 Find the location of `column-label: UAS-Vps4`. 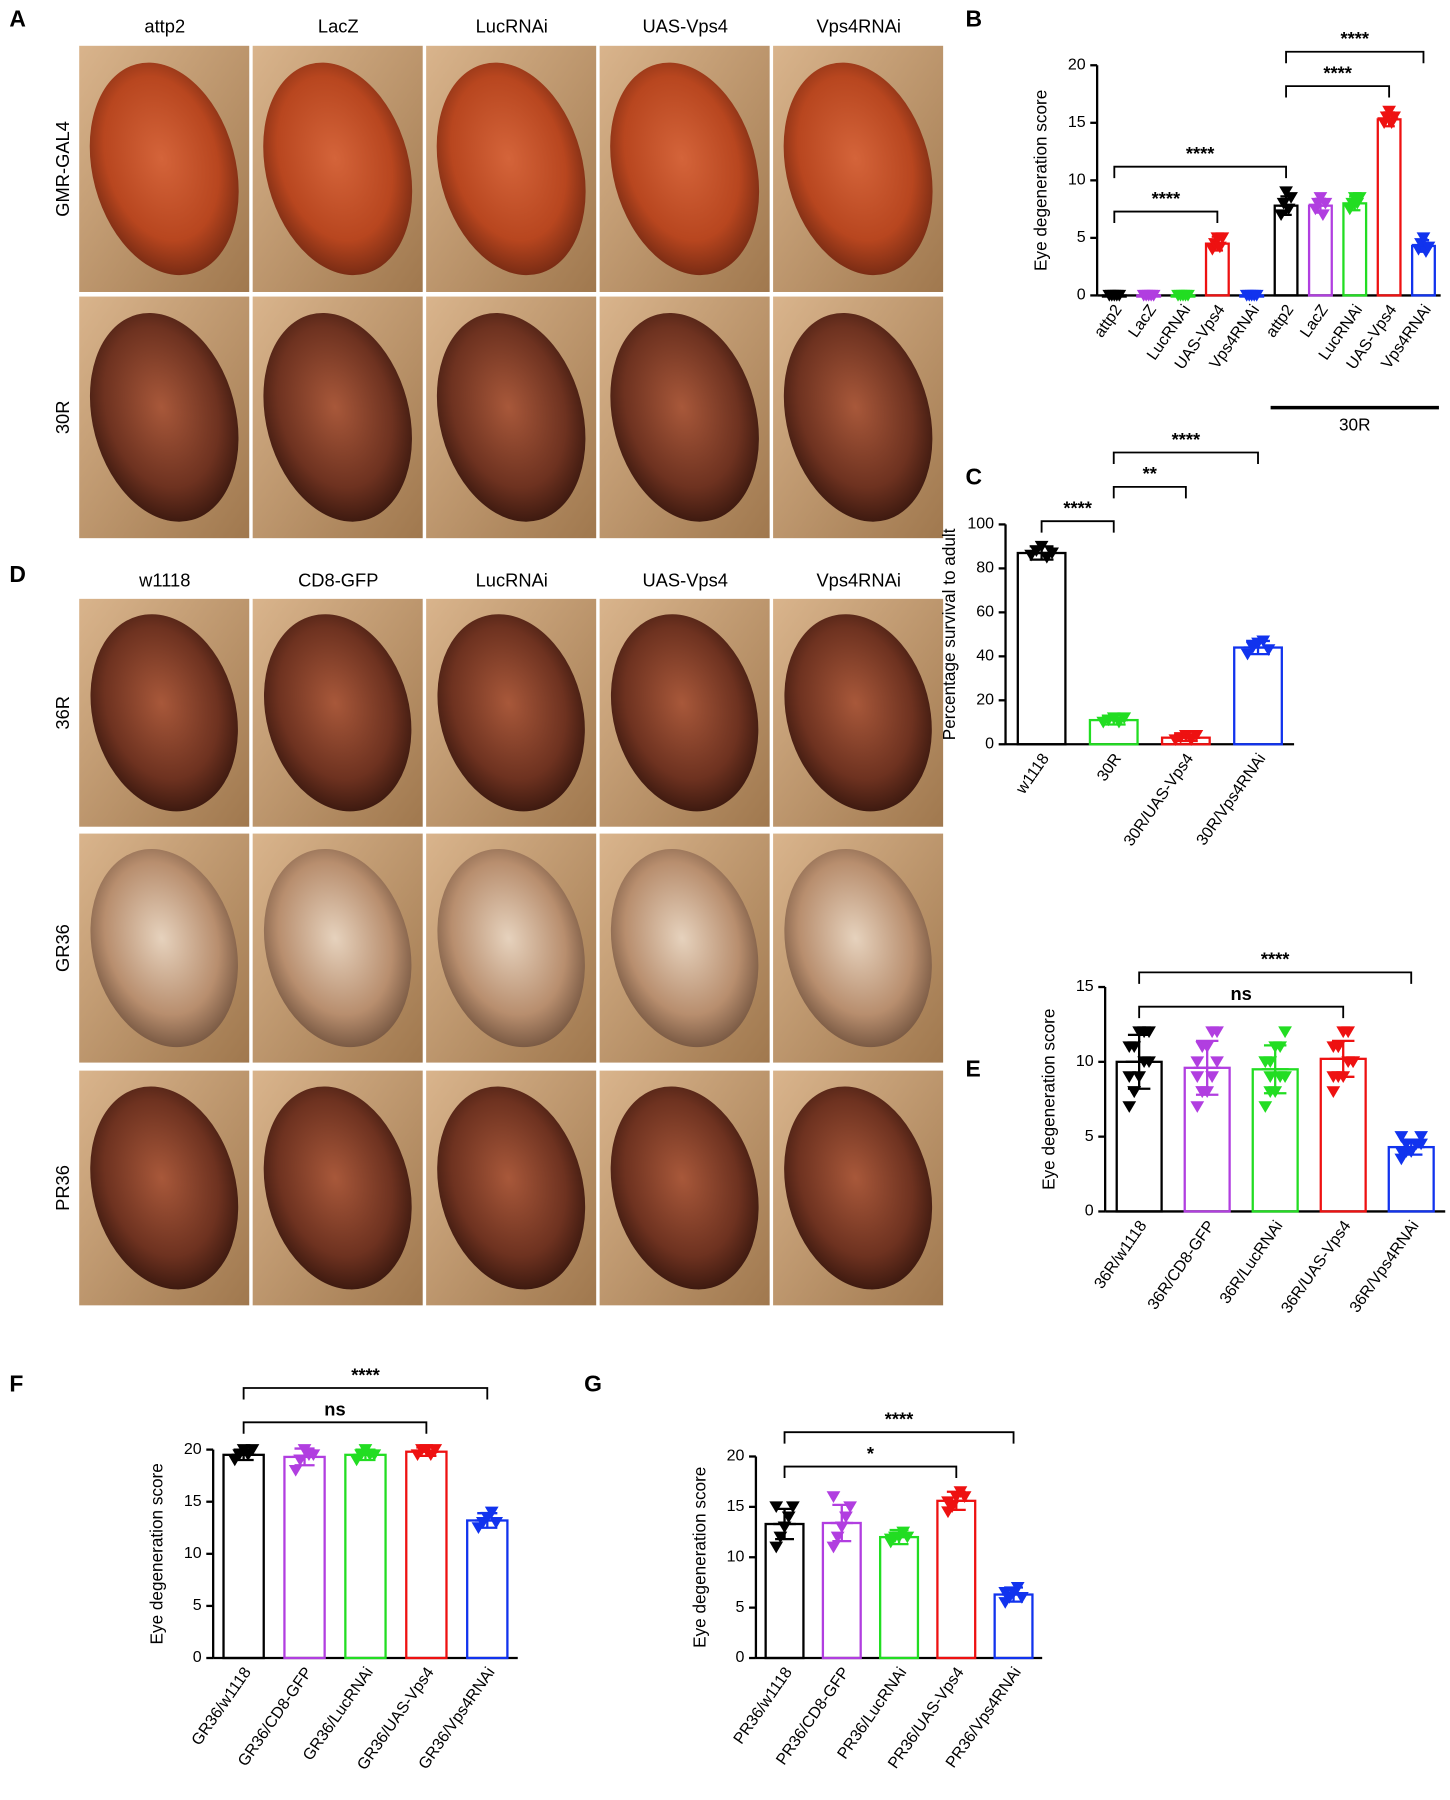

column-label: UAS-Vps4 is located at coordinates (685, 580).